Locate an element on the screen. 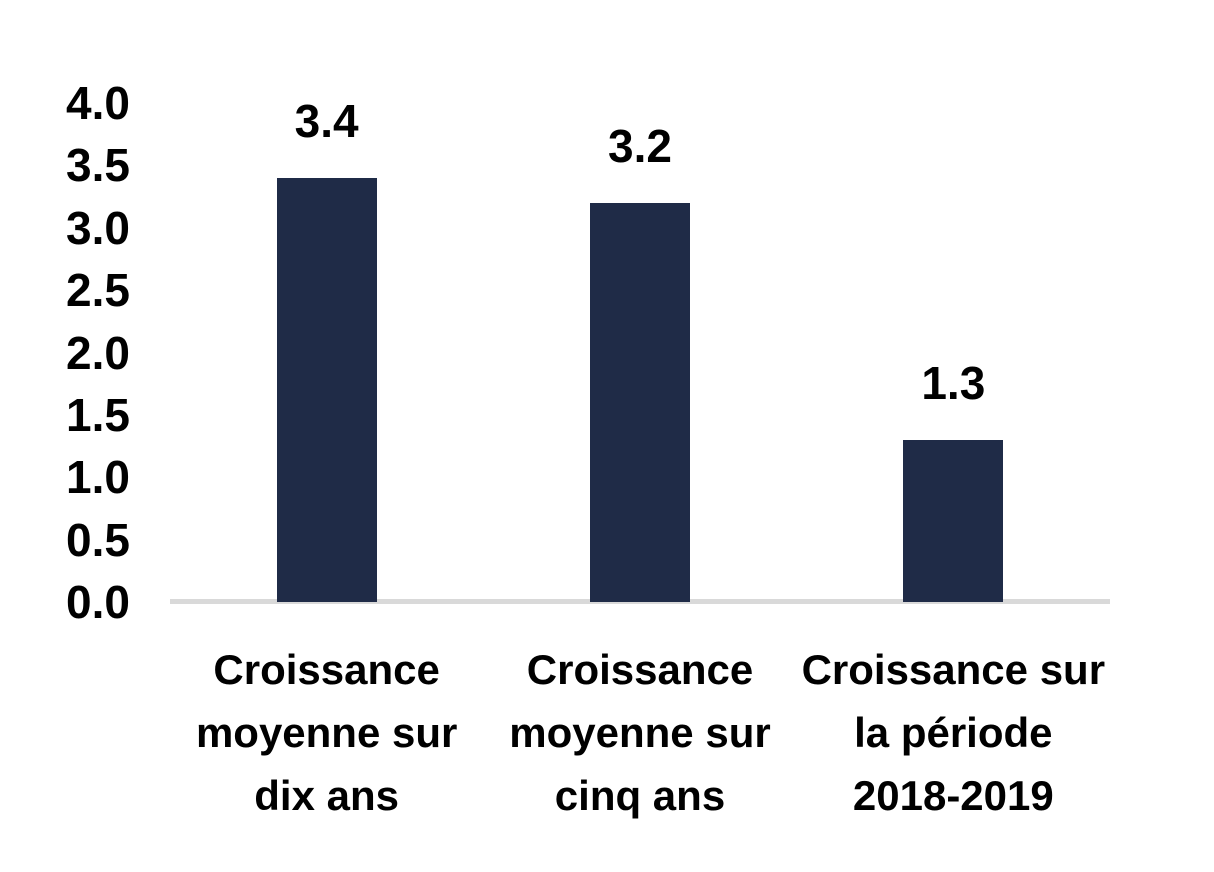 The width and height of the screenshot is (1214, 872). y-axis-tick-label: 3.0 is located at coordinates (98, 227).